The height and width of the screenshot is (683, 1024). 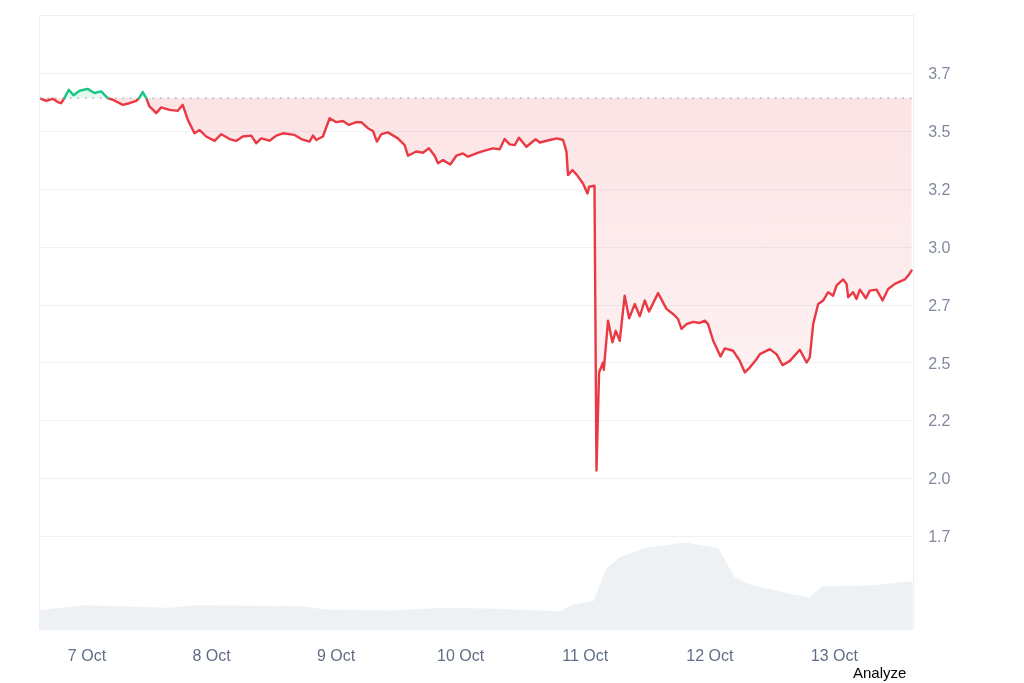 I want to click on y-tick-label: 2.5, so click(x=939, y=363).